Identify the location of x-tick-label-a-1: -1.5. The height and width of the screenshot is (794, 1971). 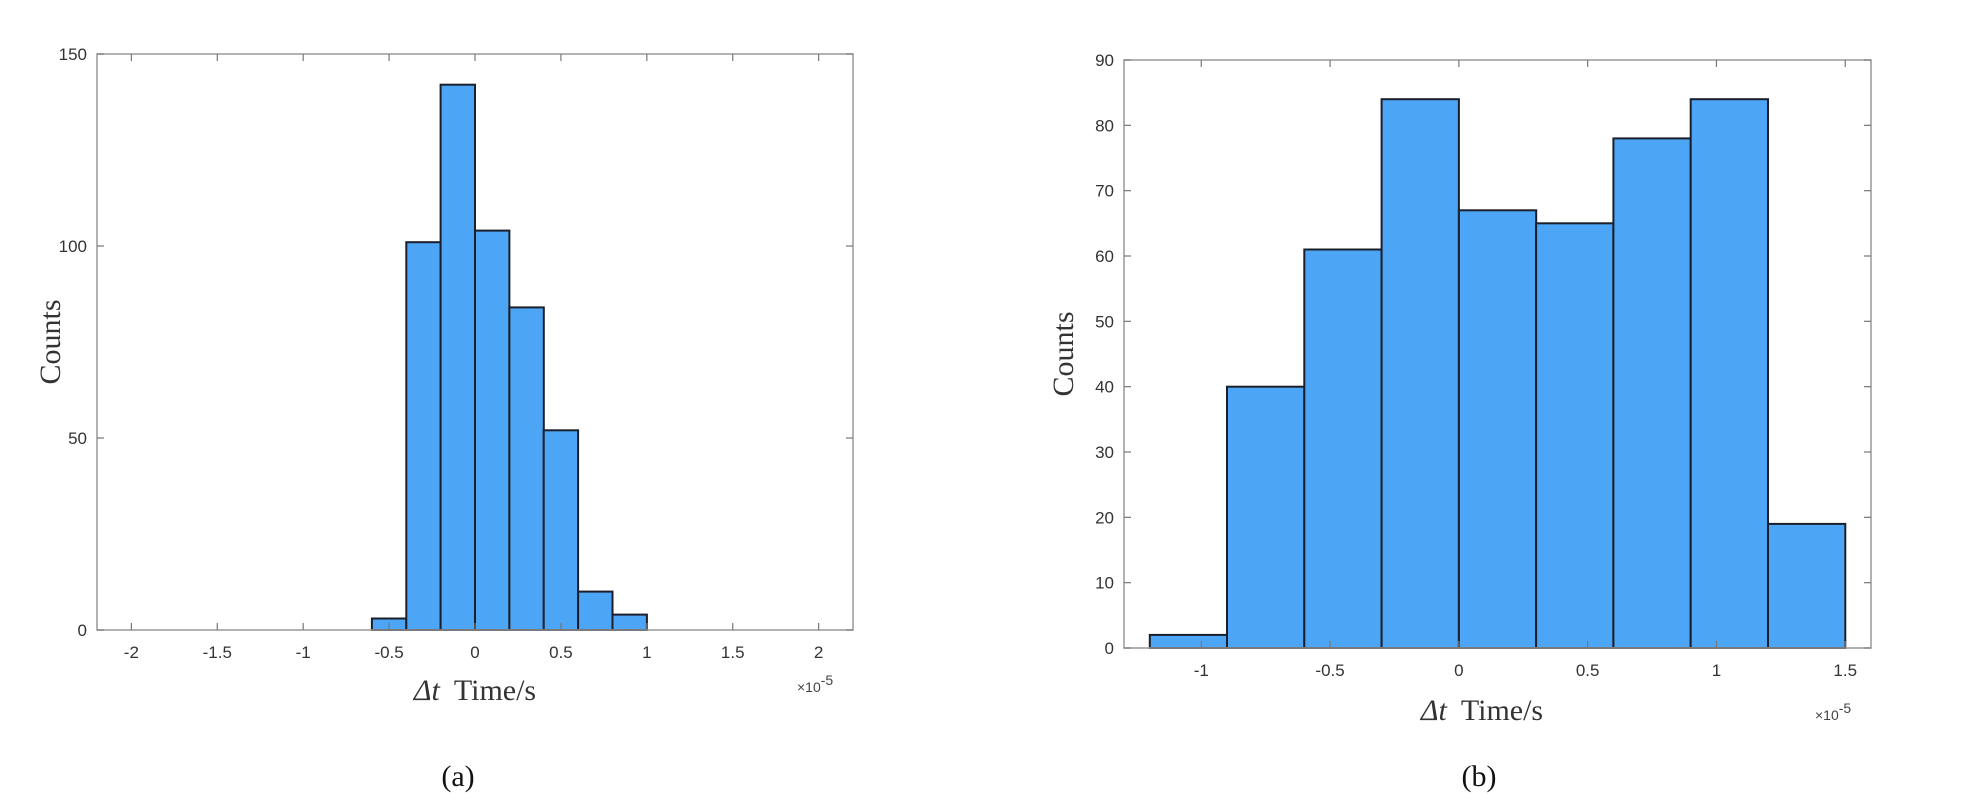
(217, 652).